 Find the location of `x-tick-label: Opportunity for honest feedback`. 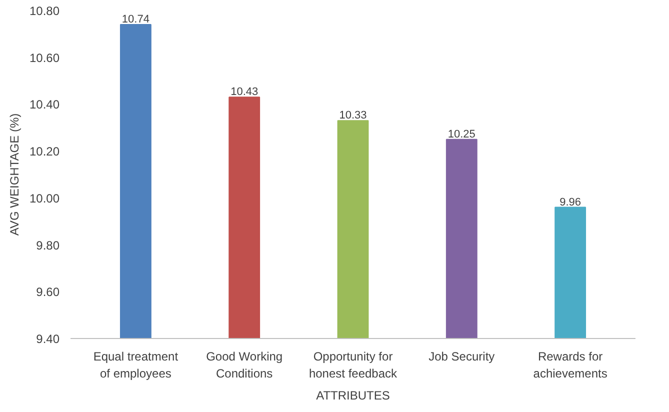

x-tick-label: Opportunity for honest feedback is located at coordinates (353, 365).